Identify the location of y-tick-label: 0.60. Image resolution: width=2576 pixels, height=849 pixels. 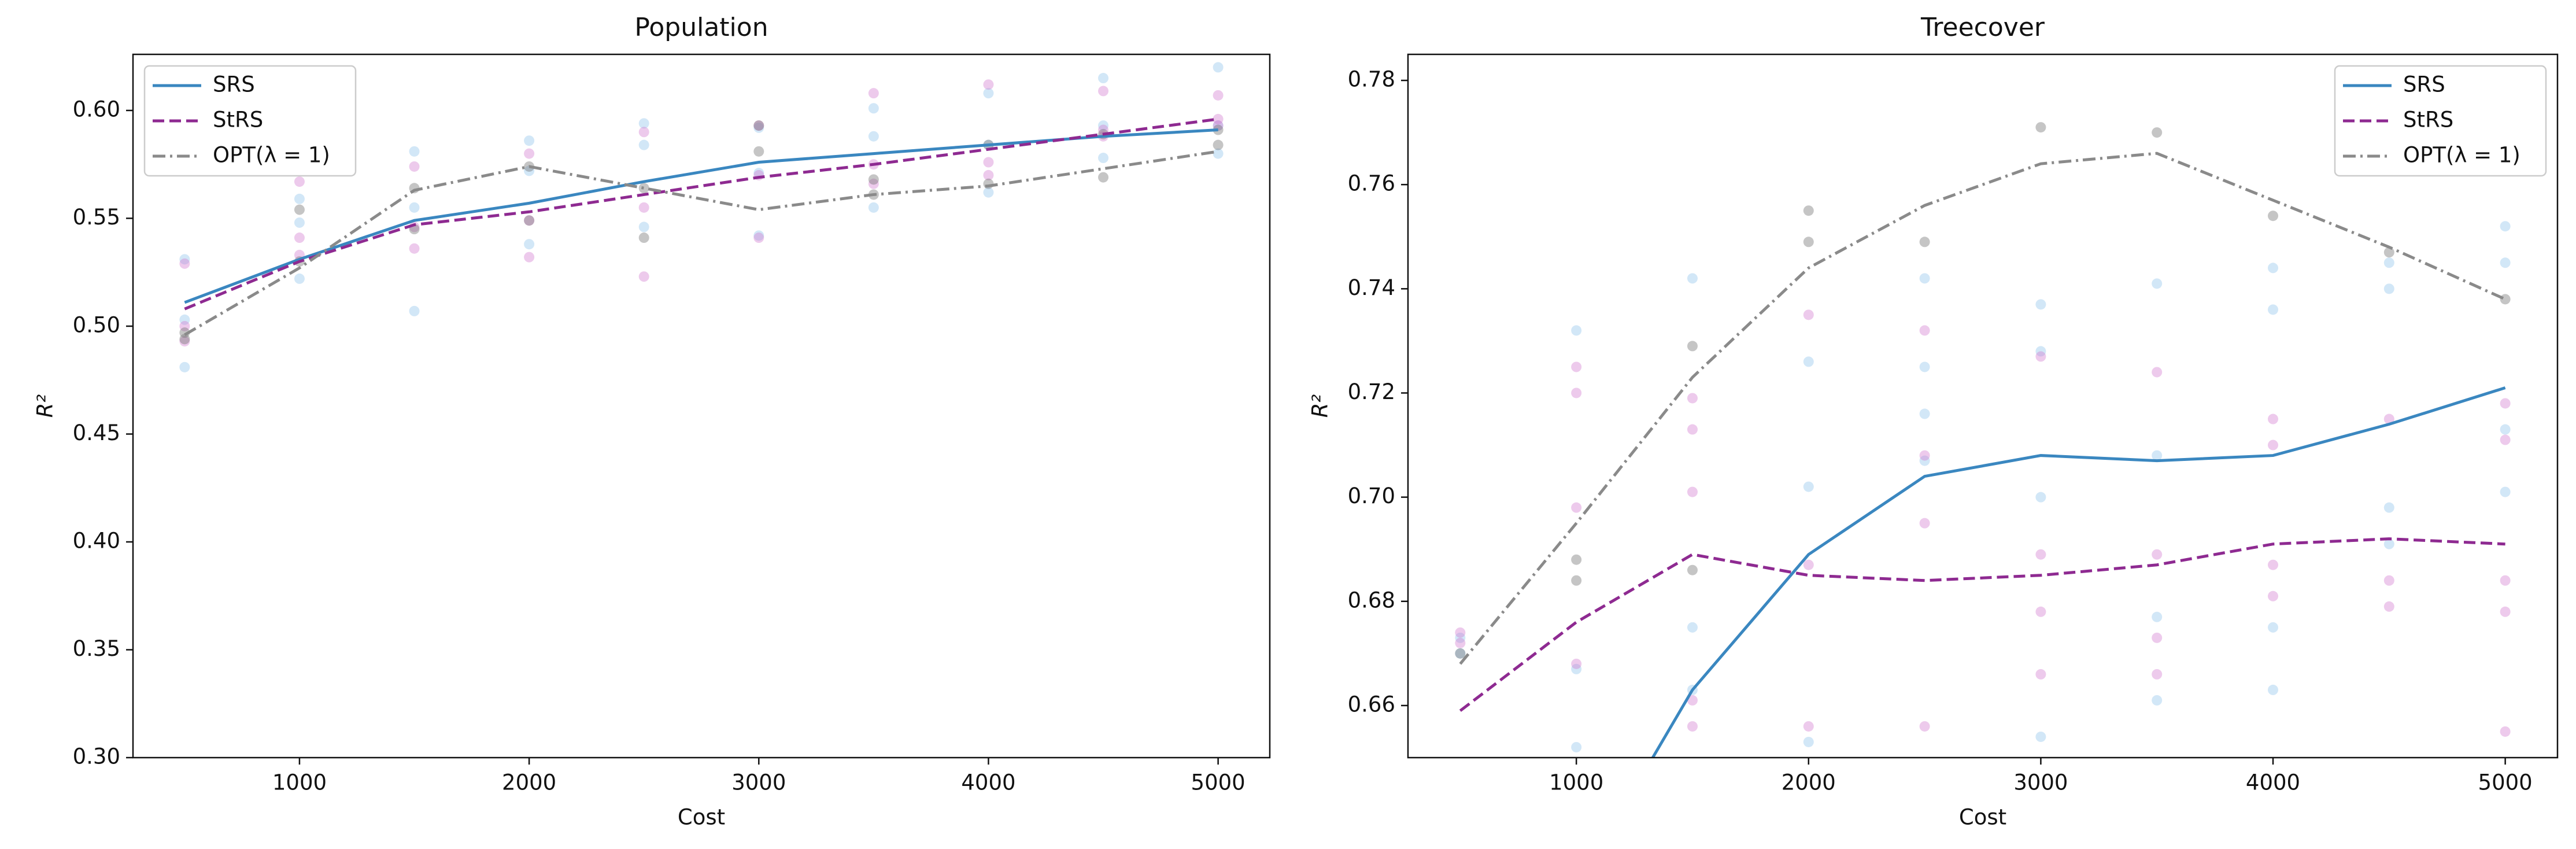
(97, 109).